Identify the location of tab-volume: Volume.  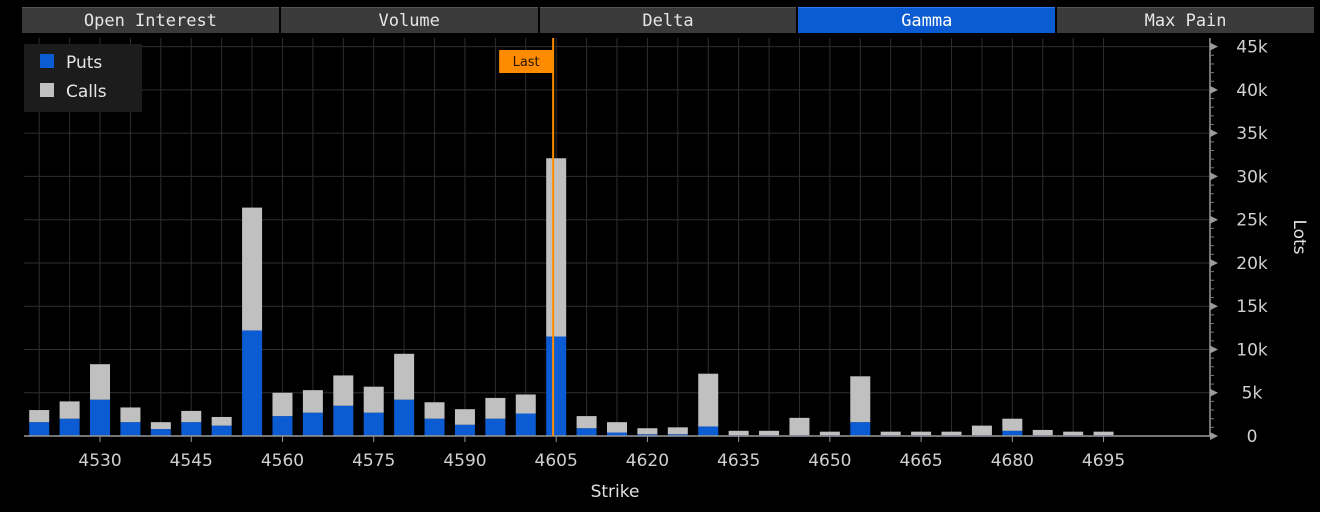
(409, 20).